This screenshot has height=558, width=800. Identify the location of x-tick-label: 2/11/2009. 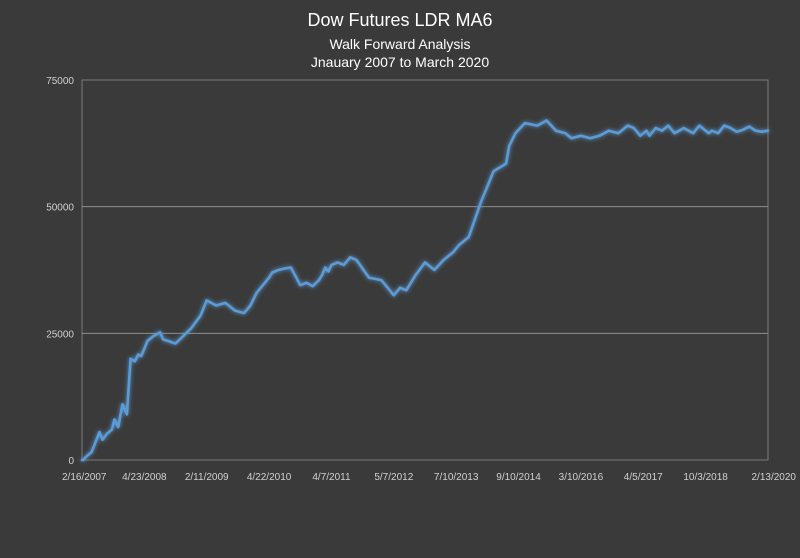
(207, 477).